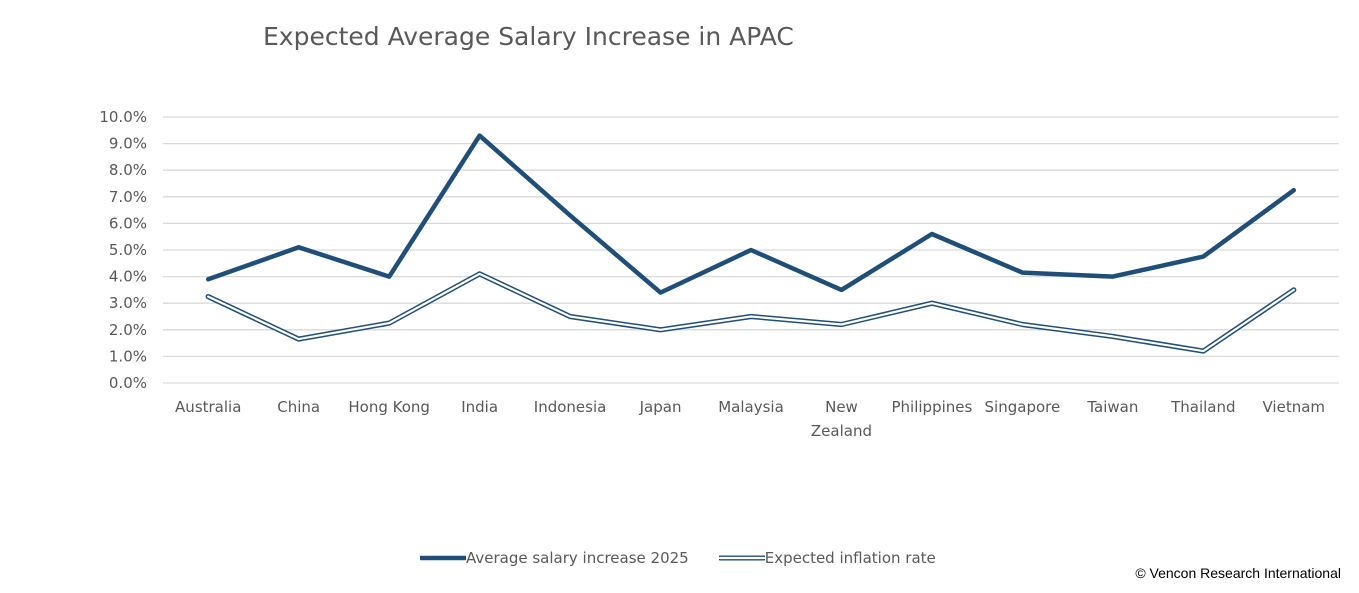 This screenshot has height=593, width=1359. I want to click on legend-item-inflation: Expected inflation rate, so click(827, 558).